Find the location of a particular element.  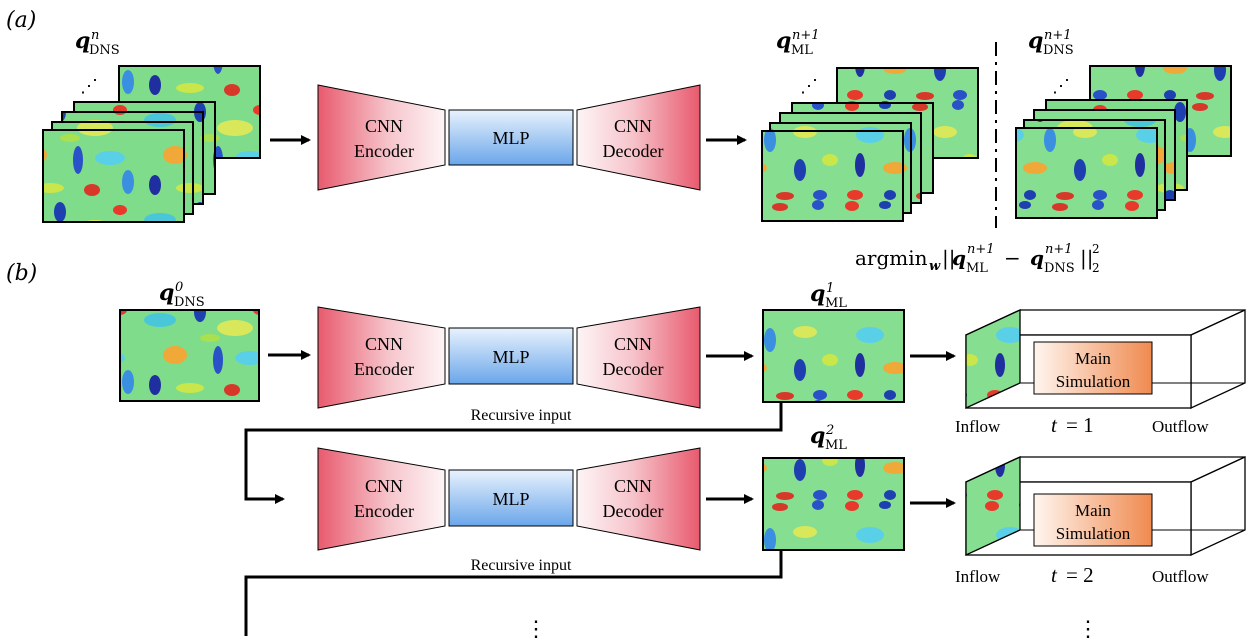

panel-a-label: (a) is located at coordinates (21, 20).